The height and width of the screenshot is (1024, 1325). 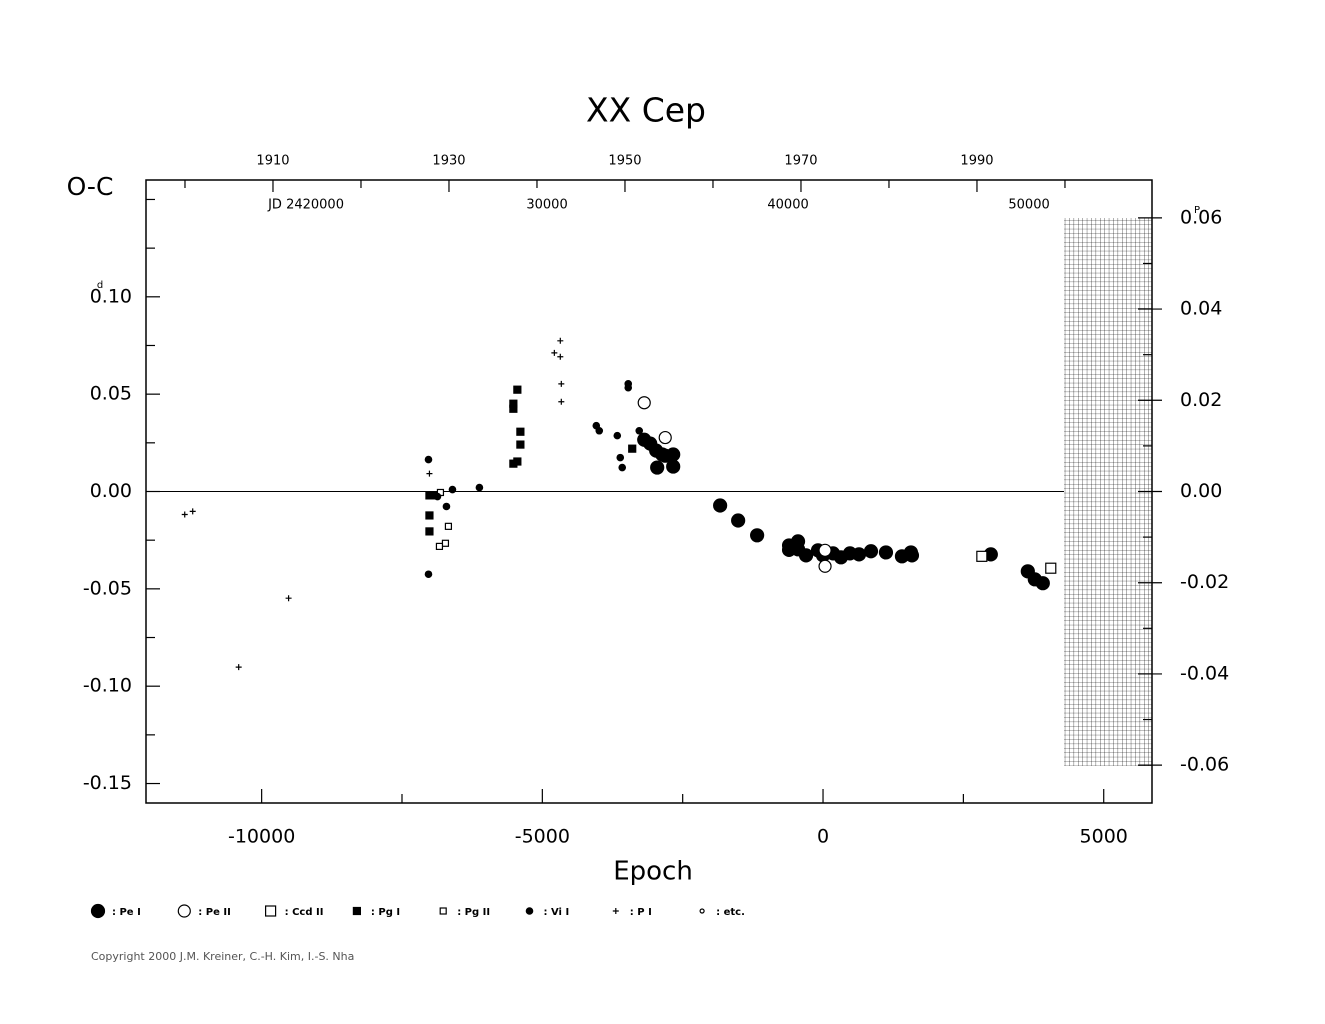 I want to click on legend-label: : Pg II, so click(x=473, y=912).